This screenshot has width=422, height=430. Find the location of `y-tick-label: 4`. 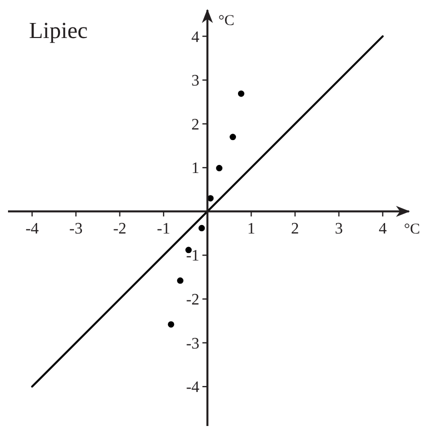

y-tick-label: 4 is located at coordinates (195, 37).